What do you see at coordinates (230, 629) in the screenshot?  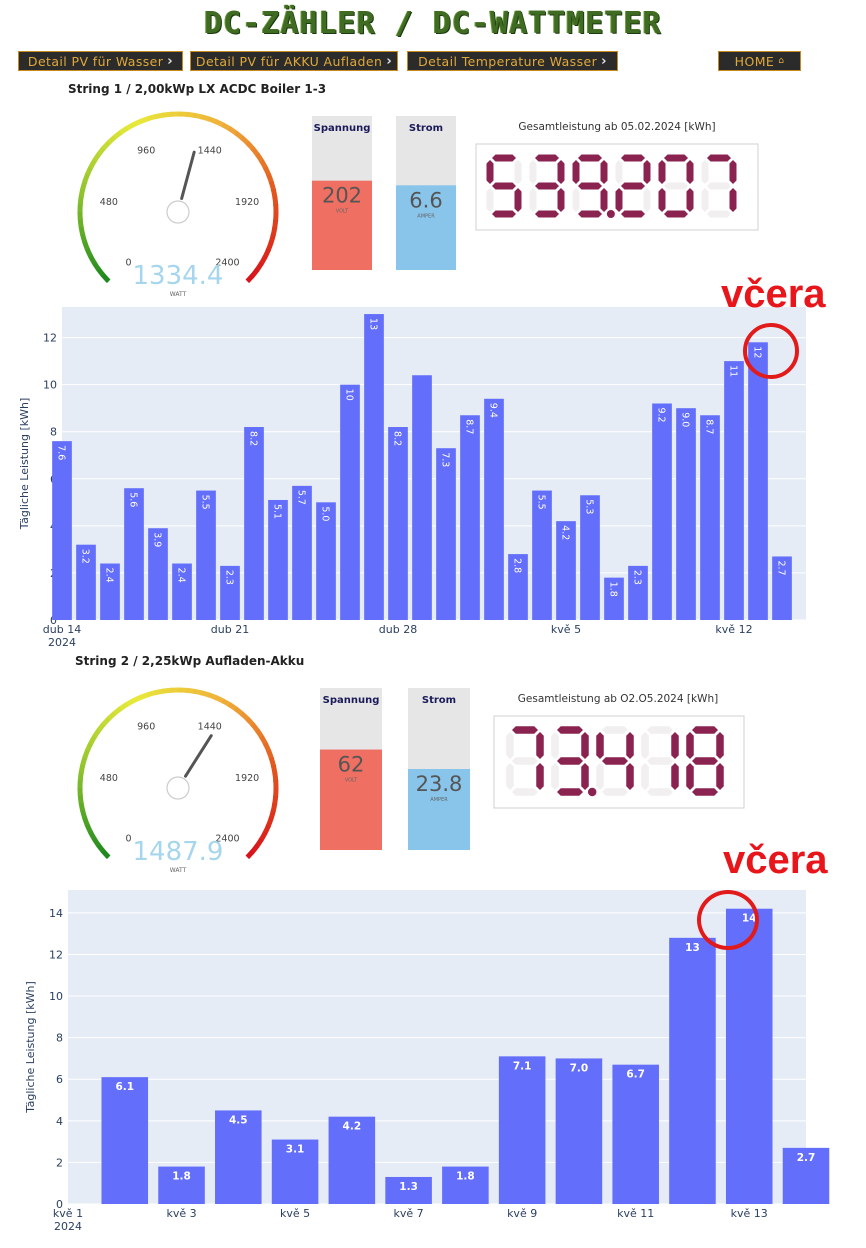 I see `x-tick-label: dub 21` at bounding box center [230, 629].